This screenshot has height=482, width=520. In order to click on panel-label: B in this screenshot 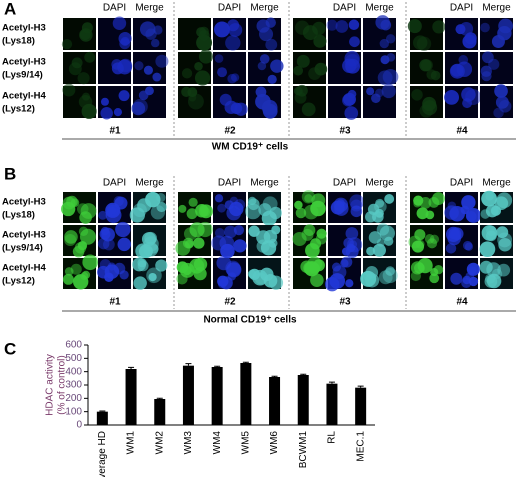, I will do `click(10, 173)`.